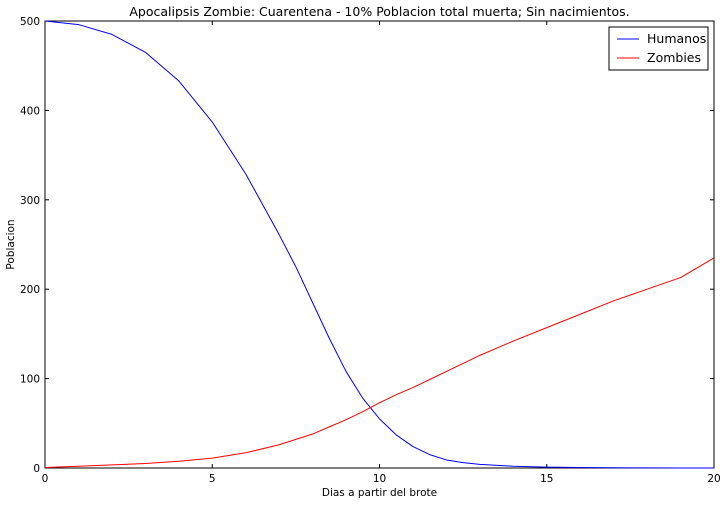 This screenshot has height=509, width=726. What do you see at coordinates (30, 380) in the screenshot?
I see `y-tick-label: 100` at bounding box center [30, 380].